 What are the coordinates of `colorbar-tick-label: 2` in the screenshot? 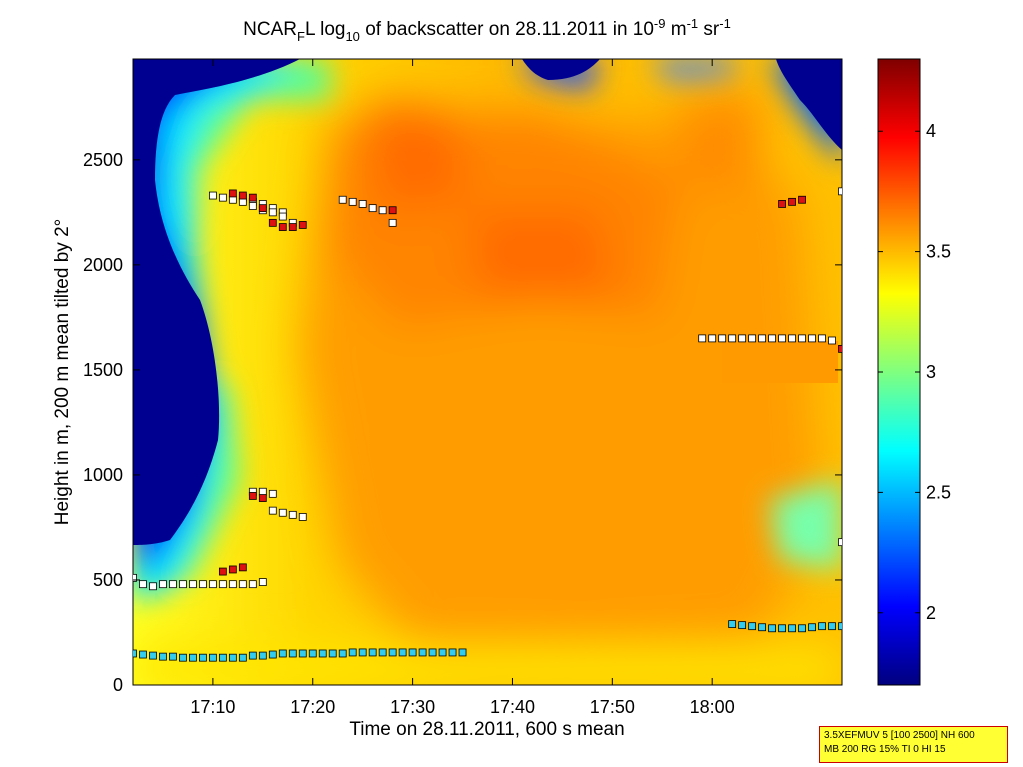 It's located at (931, 613).